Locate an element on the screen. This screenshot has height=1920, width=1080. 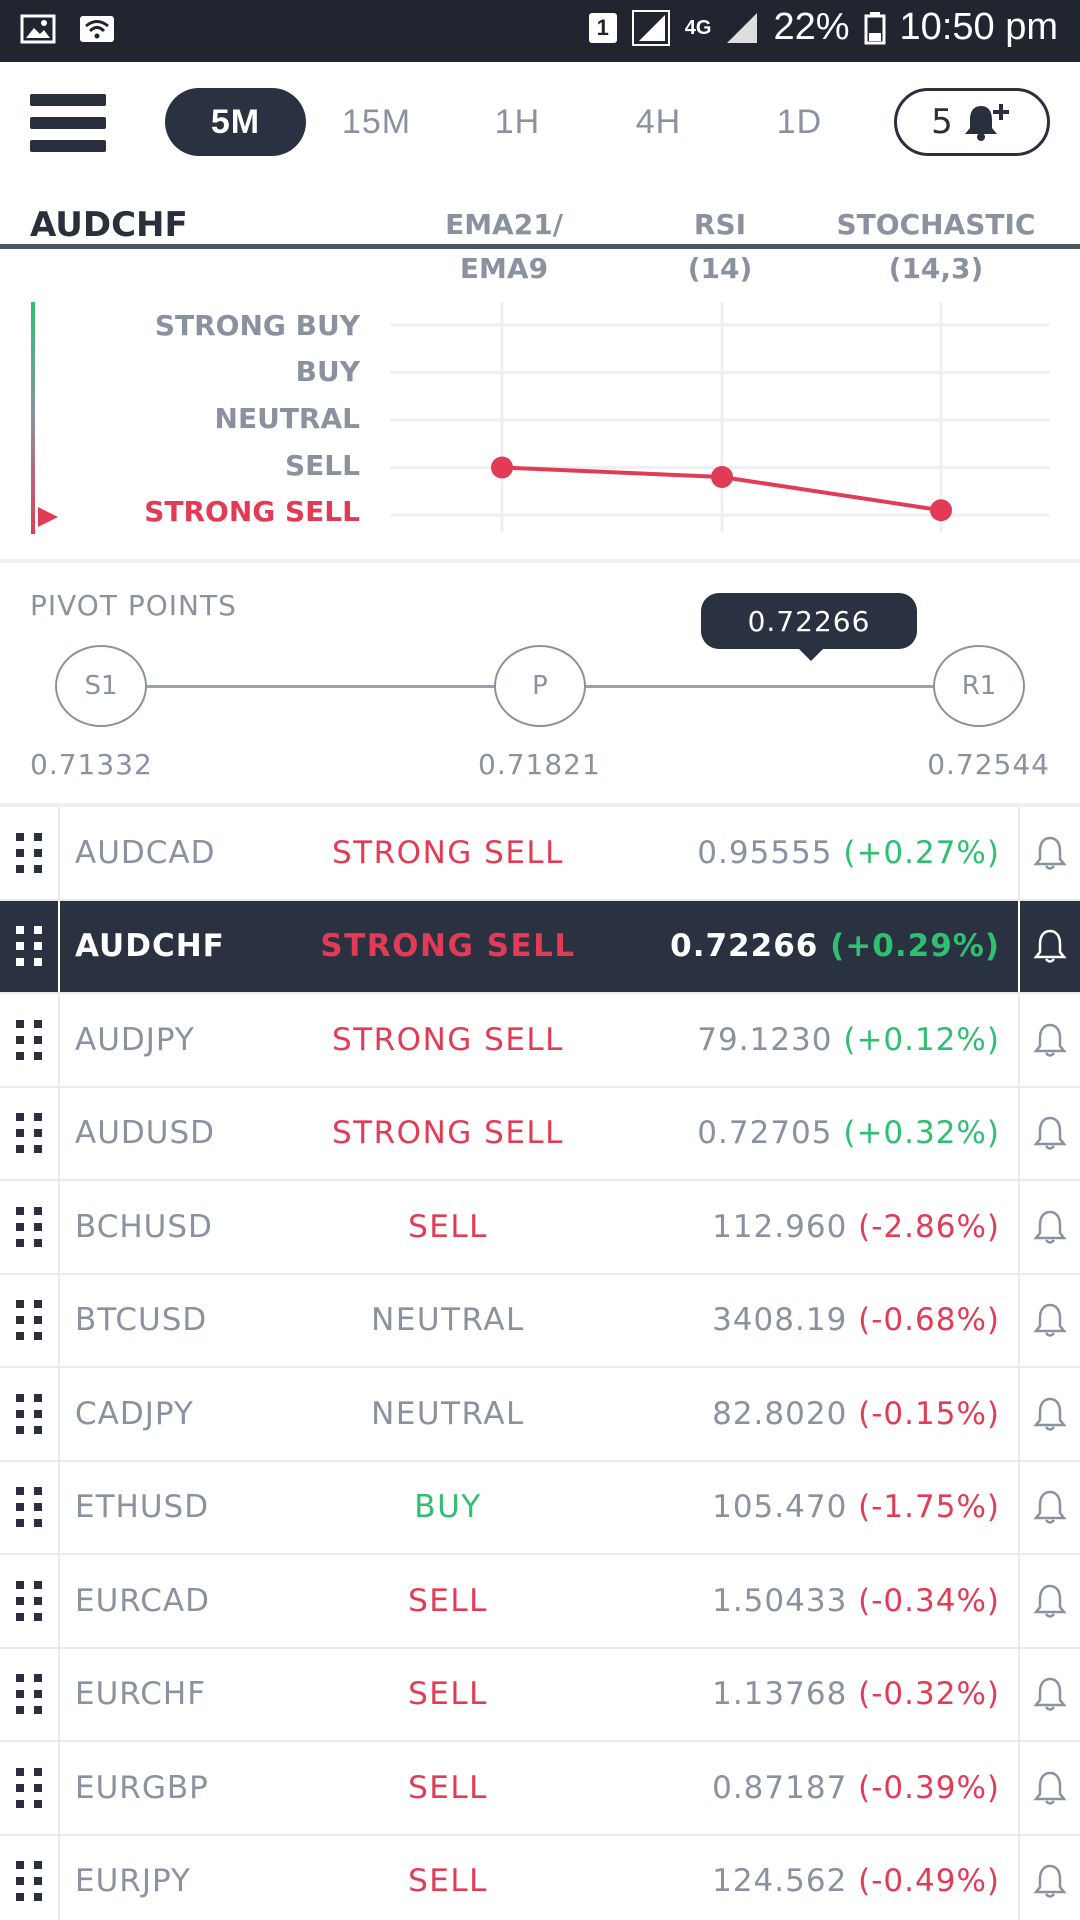
section-divider is located at coordinates (540, 561).